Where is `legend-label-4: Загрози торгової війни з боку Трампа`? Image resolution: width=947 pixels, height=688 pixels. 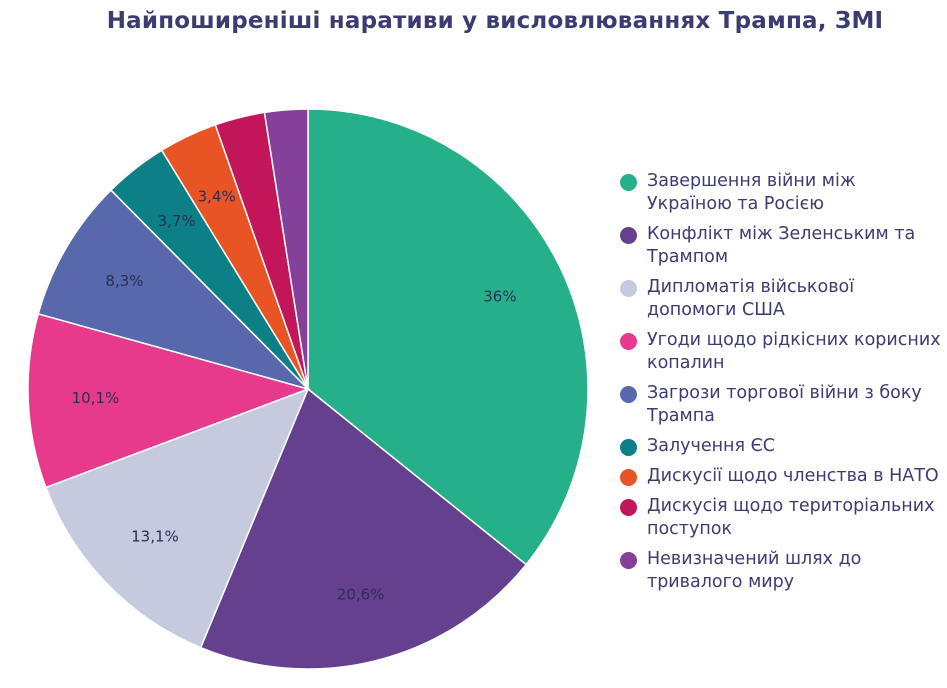 legend-label-4: Загрози торгової війни з боку Трампа is located at coordinates (784, 404).